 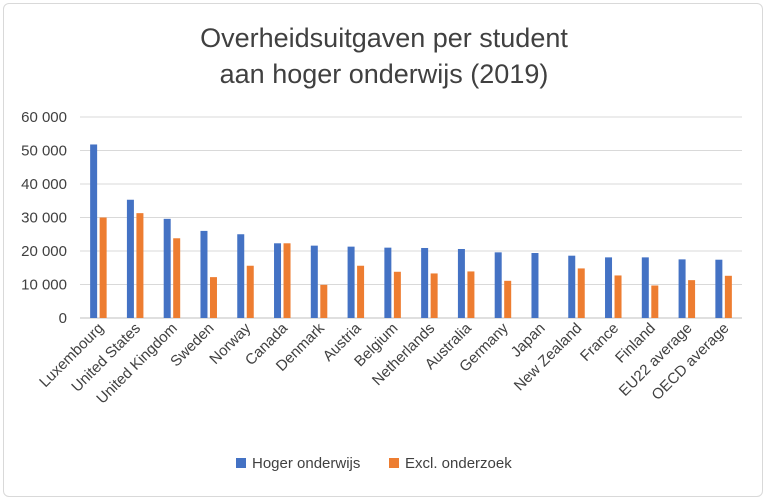 I want to click on y-tick-label: 30 000, so click(x=44, y=218).